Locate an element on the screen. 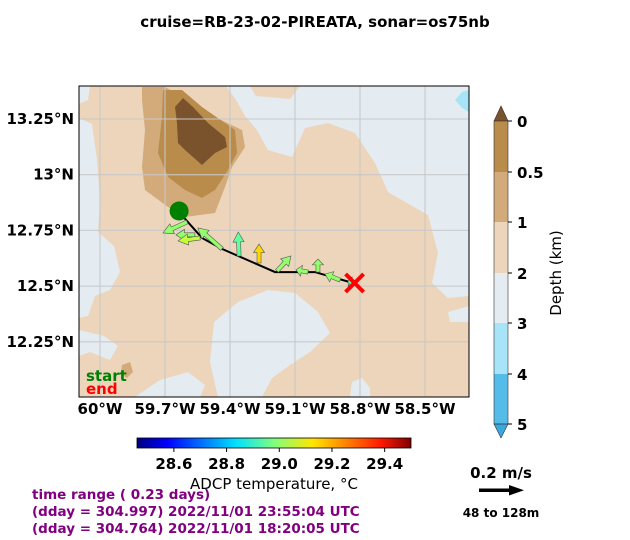  longitude-tick-labels: 60°W 59.7°W 59.4°W 59.1°W 58.8°W 58.5°W is located at coordinates (267, 409).